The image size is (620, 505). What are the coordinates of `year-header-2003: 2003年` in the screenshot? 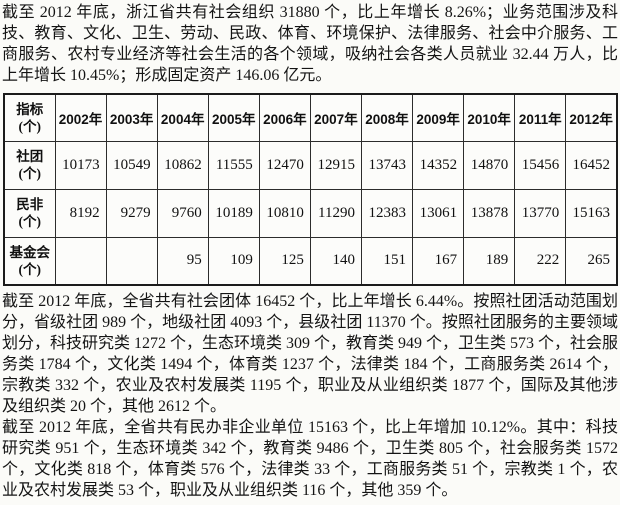 It's located at (131, 117).